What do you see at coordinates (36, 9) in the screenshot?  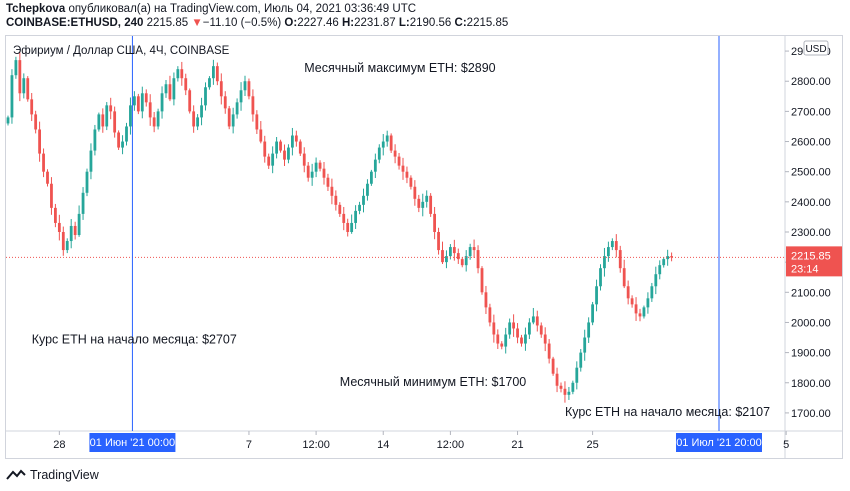 I see `author-name: Tchepkova` at bounding box center [36, 9].